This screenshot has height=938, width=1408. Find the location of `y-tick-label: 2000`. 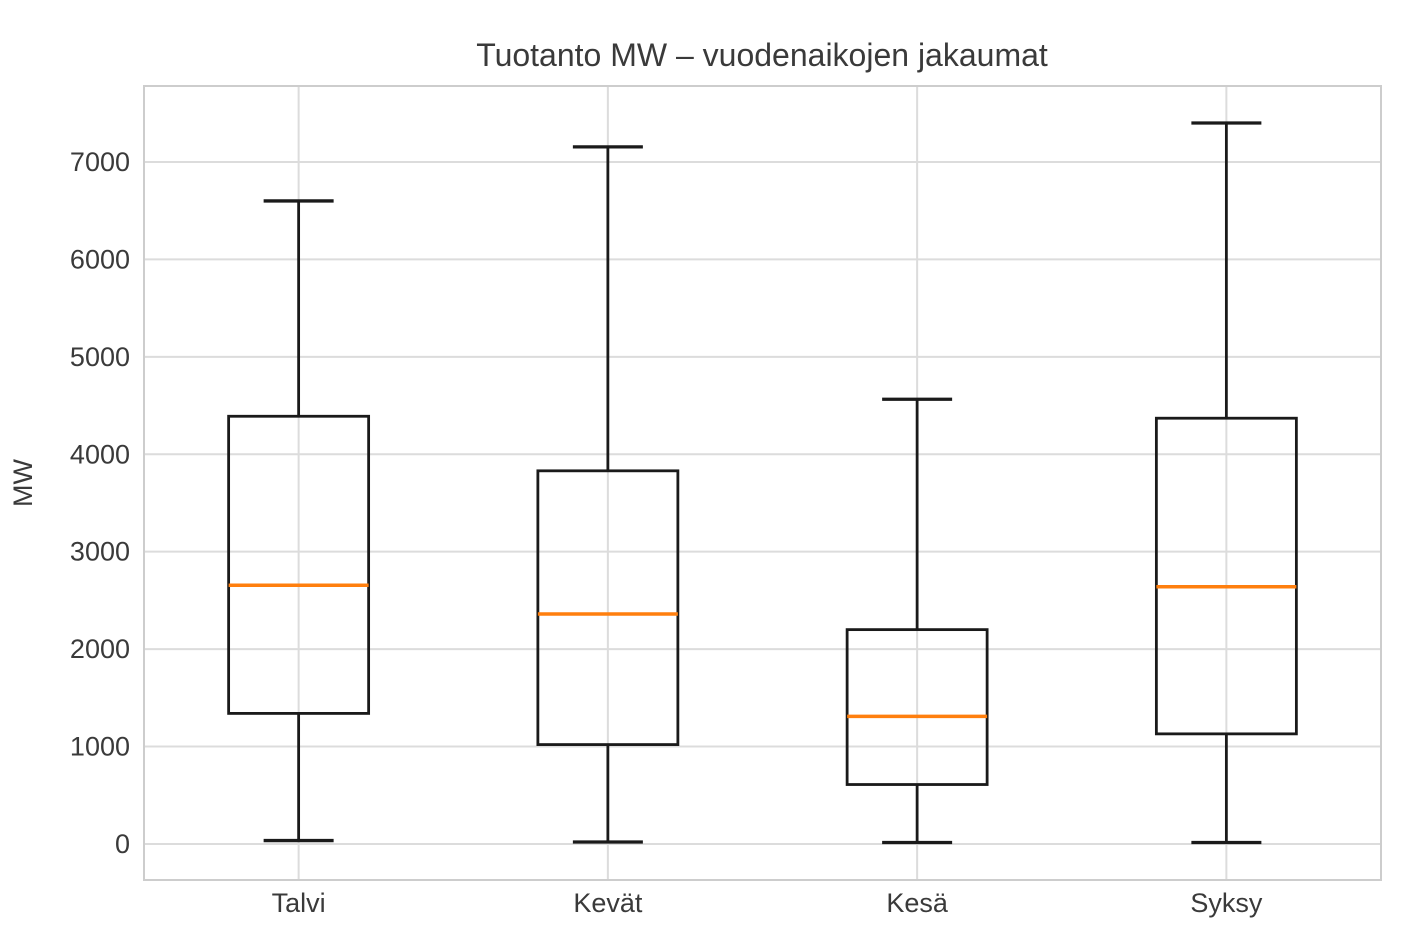

y-tick-label: 2000 is located at coordinates (100, 649).